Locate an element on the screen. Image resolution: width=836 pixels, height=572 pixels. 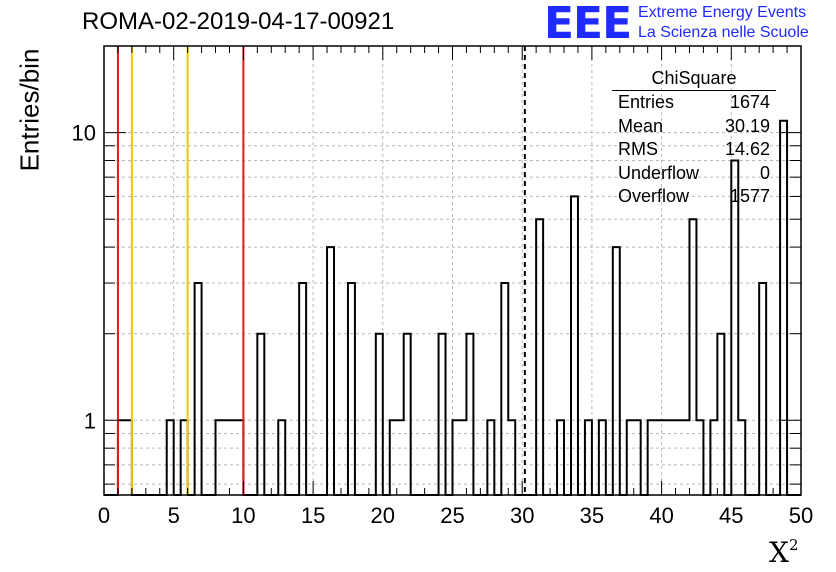
x-tick-label: 0 is located at coordinates (104, 515).